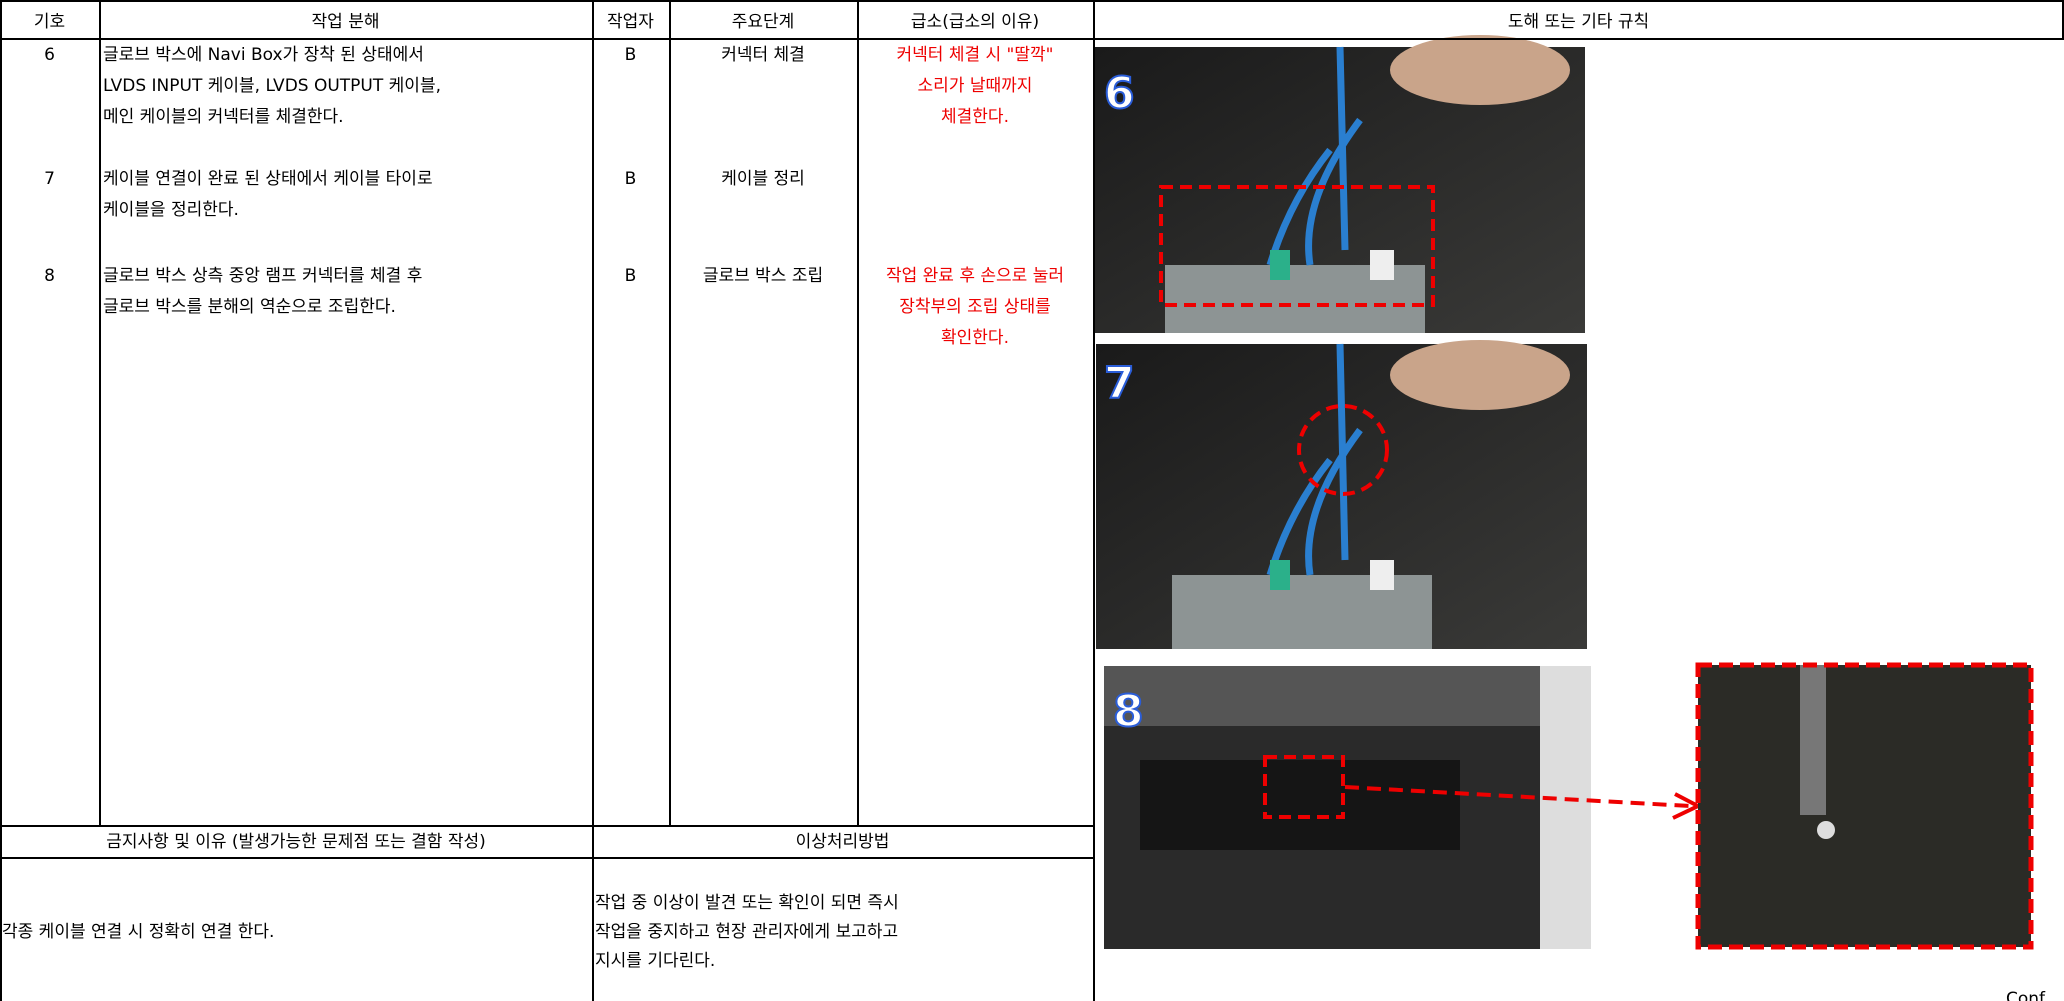 Image resolution: width=2064 pixels, height=1001 pixels. What do you see at coordinates (975, 117) in the screenshot?
I see `key-point: 체결한다.` at bounding box center [975, 117].